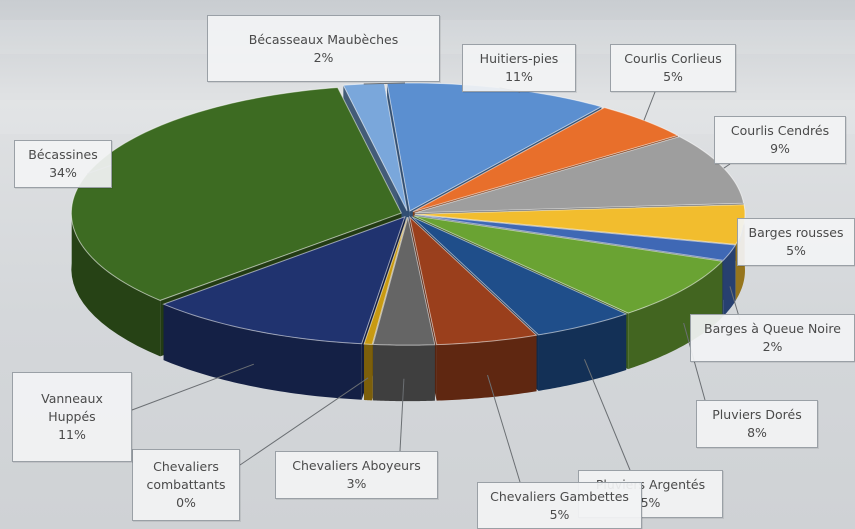 This screenshot has height=529, width=855. Describe the element at coordinates (772, 338) in the screenshot. I see `label-barges-a-queue-noire: Barges à Queue Noire 2%` at that location.